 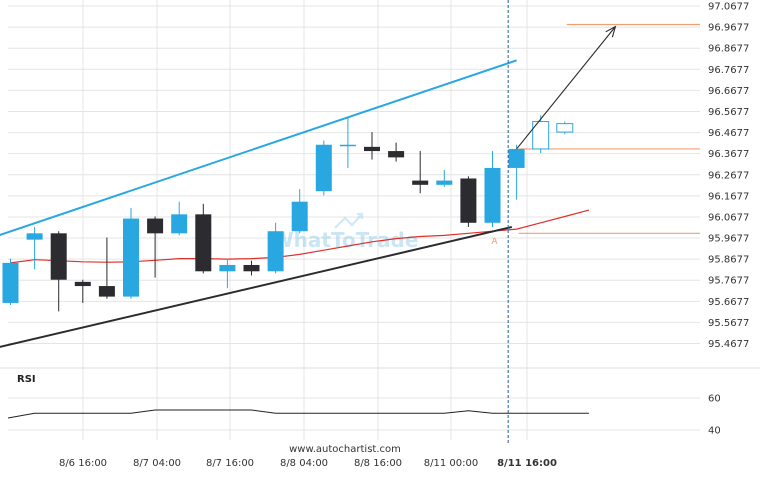 I want to click on footer-source: www.autochartist.com, so click(x=345, y=449).